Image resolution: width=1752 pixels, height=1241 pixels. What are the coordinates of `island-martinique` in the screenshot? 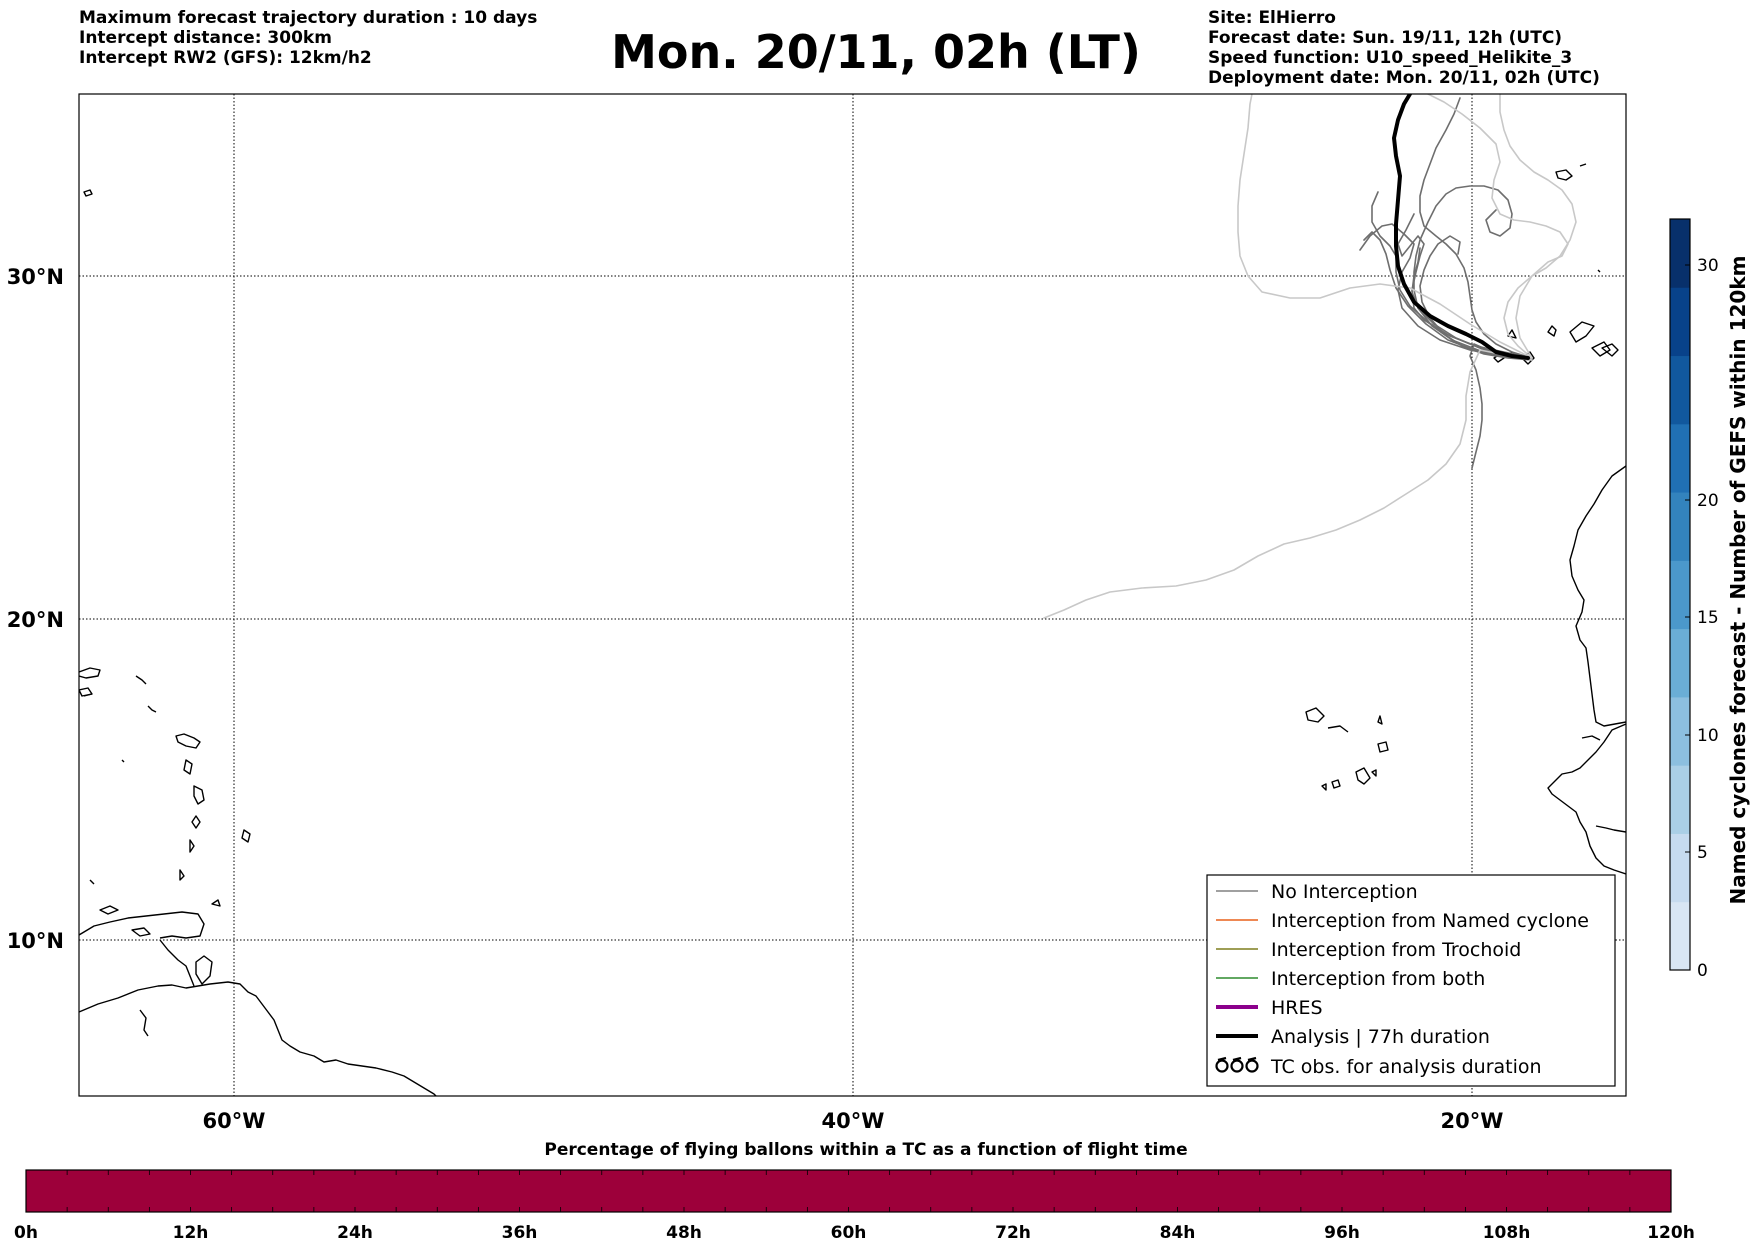 It's located at (199, 795).